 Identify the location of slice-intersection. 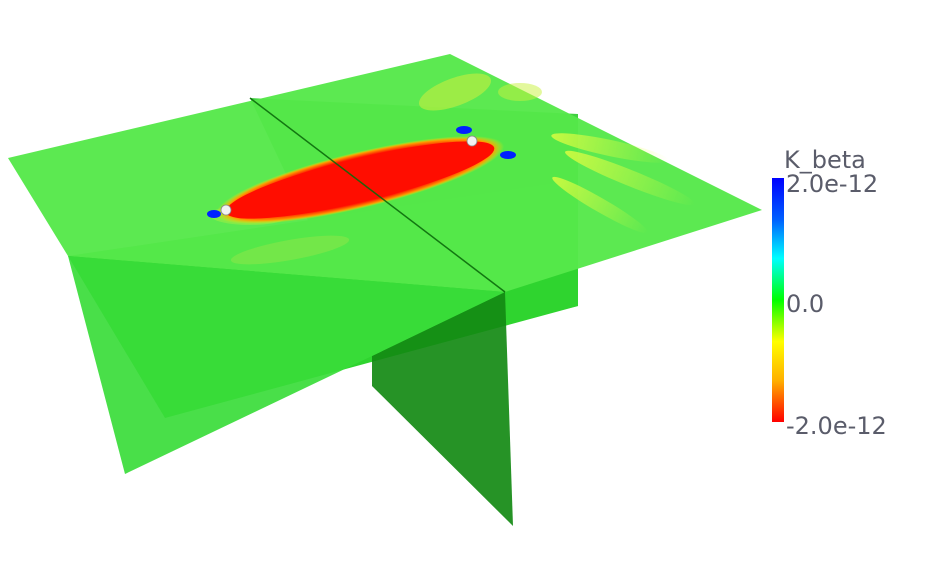
(377, 195).